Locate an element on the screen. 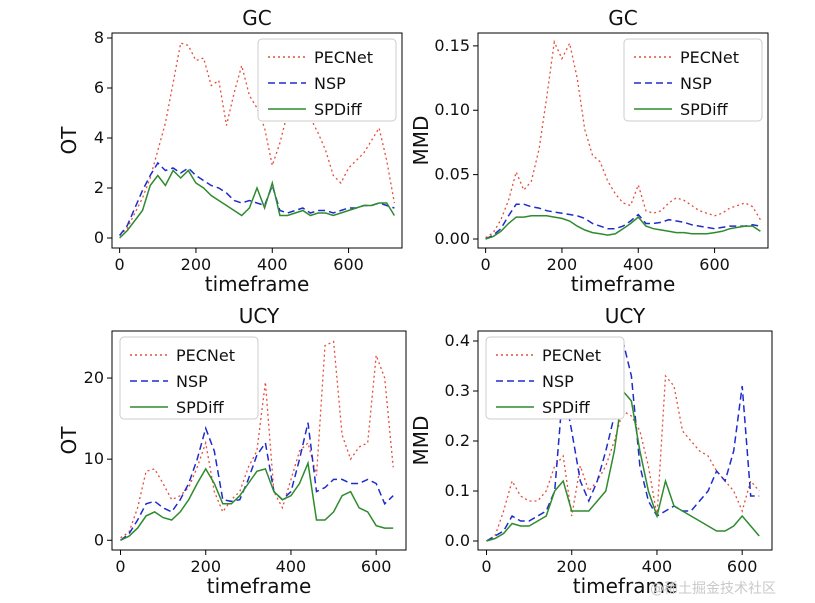  y-tick-label: 0.00 is located at coordinates (452, 238).